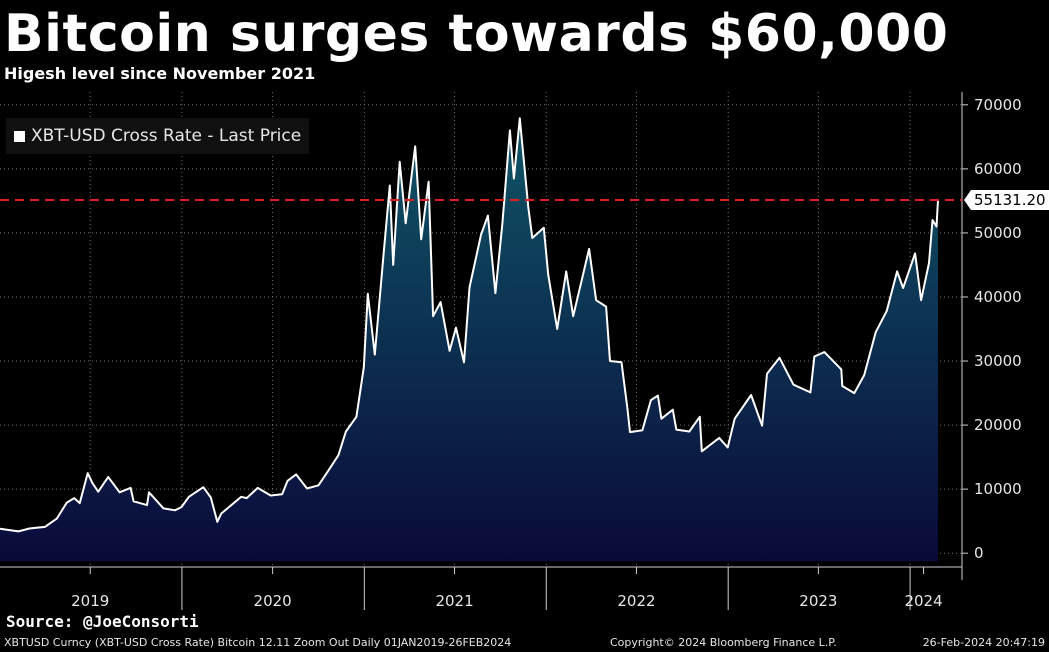 This screenshot has height=652, width=1049. What do you see at coordinates (90, 601) in the screenshot?
I see `x-tick-label: 2019` at bounding box center [90, 601].